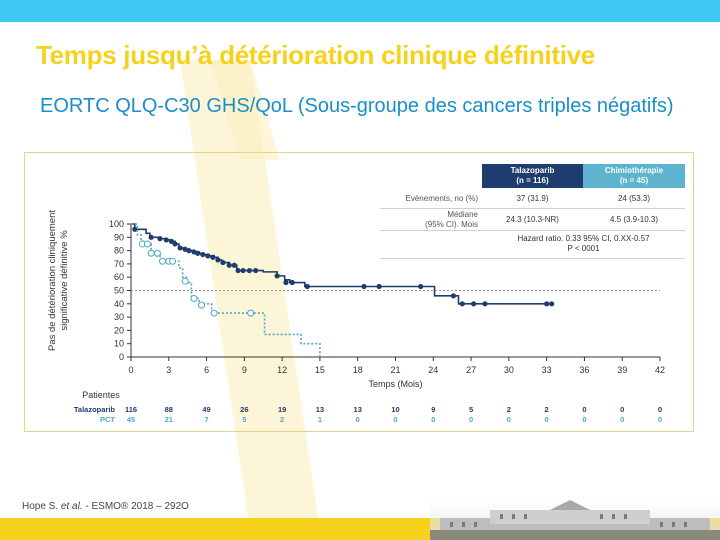  What do you see at coordinates (244, 409) in the screenshot?
I see `risk-table-count: 26` at bounding box center [244, 409].